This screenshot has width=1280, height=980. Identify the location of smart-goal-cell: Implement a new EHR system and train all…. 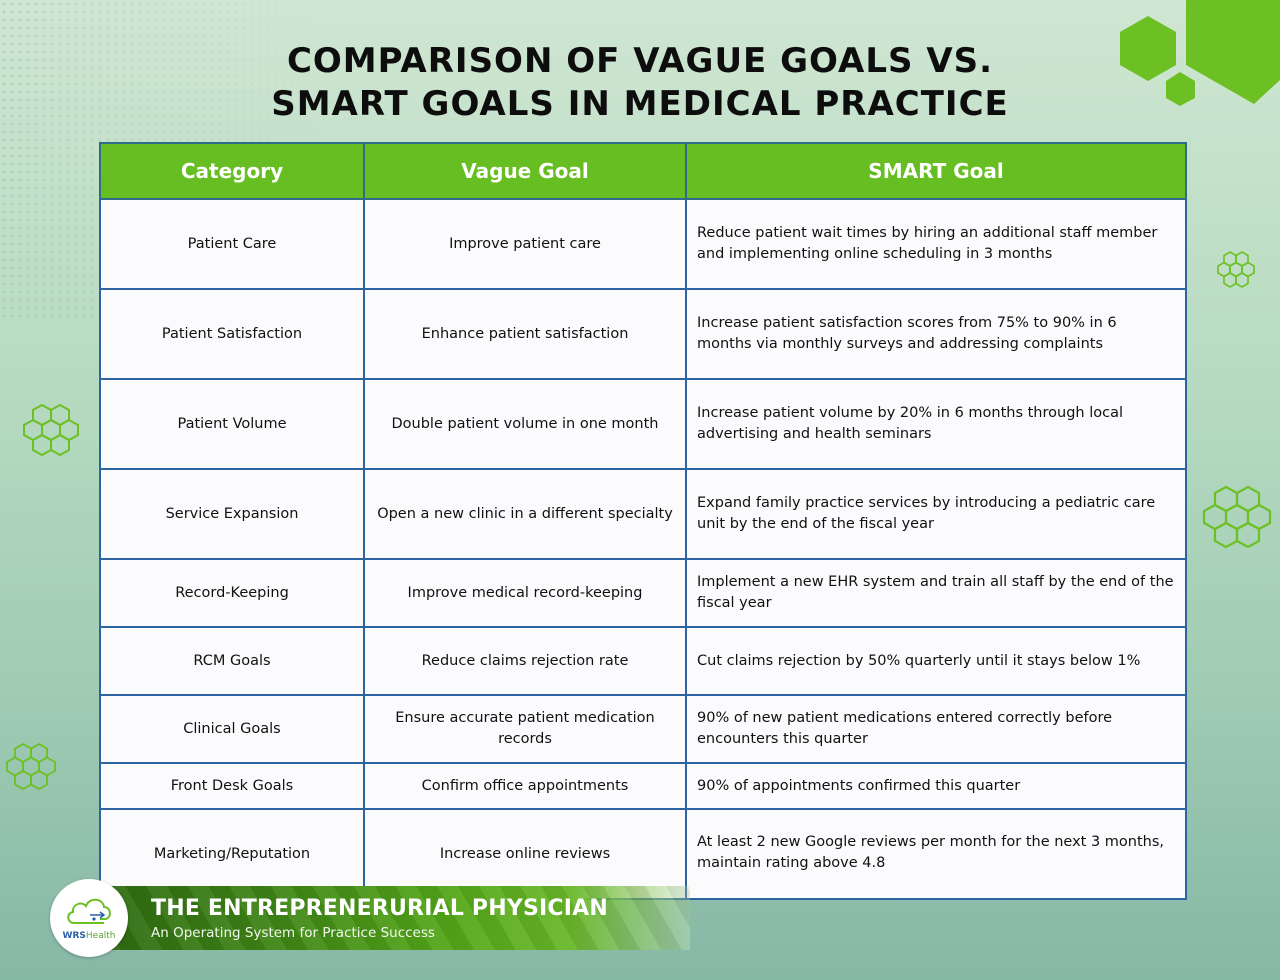
(936, 593).